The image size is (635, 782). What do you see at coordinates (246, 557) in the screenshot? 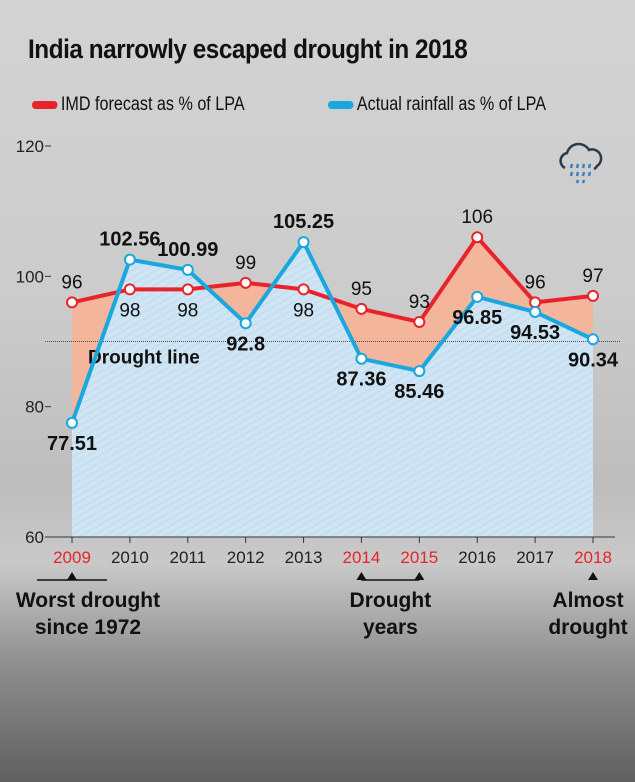
I see `x-tick-label: 2012` at bounding box center [246, 557].